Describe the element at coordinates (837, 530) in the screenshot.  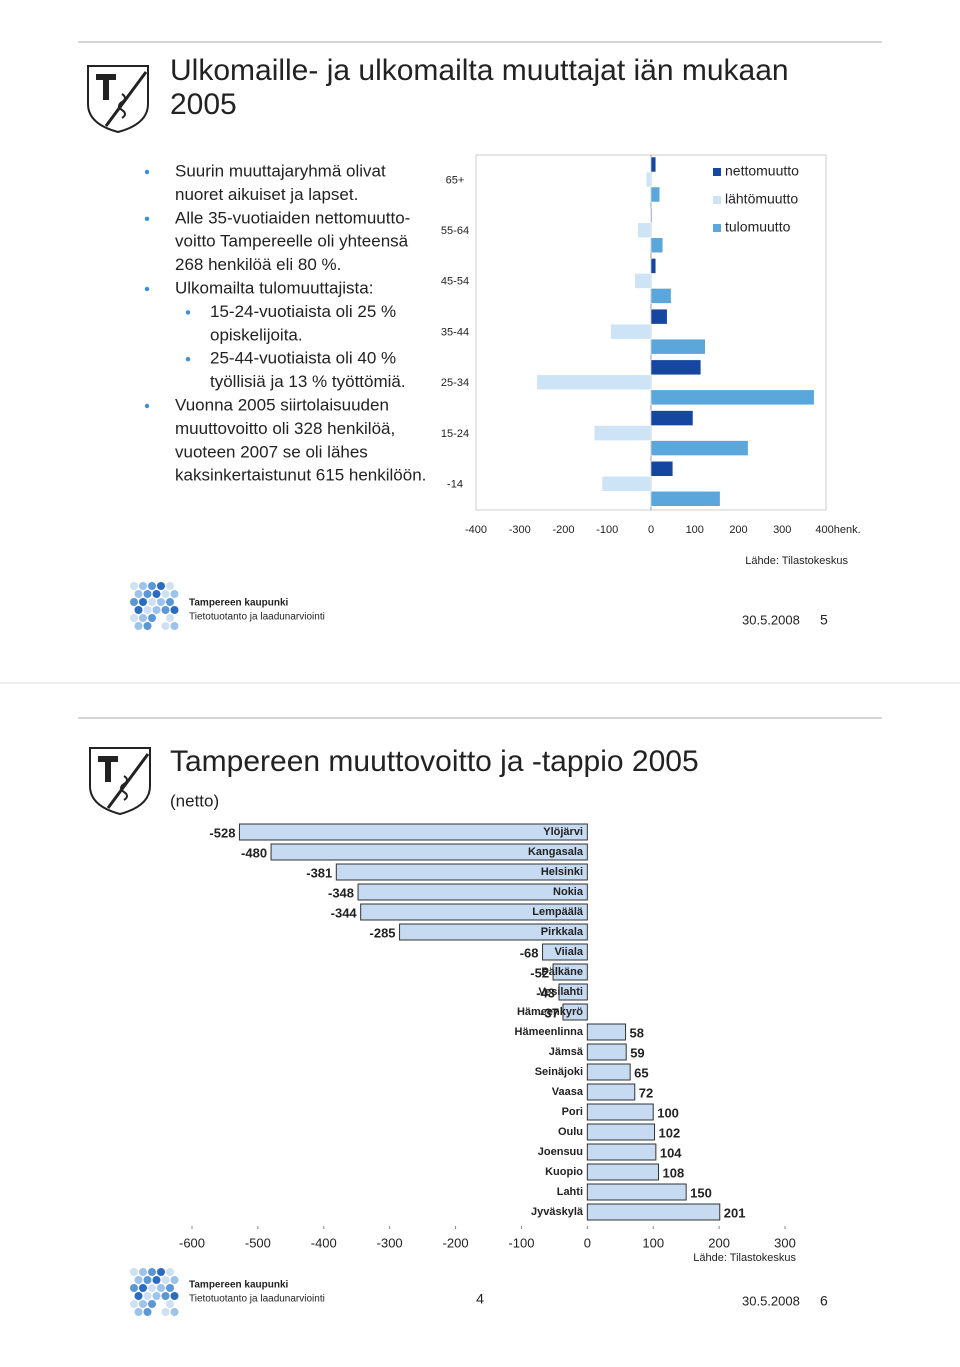
I see `x-tick-label: 400henk.` at that location.